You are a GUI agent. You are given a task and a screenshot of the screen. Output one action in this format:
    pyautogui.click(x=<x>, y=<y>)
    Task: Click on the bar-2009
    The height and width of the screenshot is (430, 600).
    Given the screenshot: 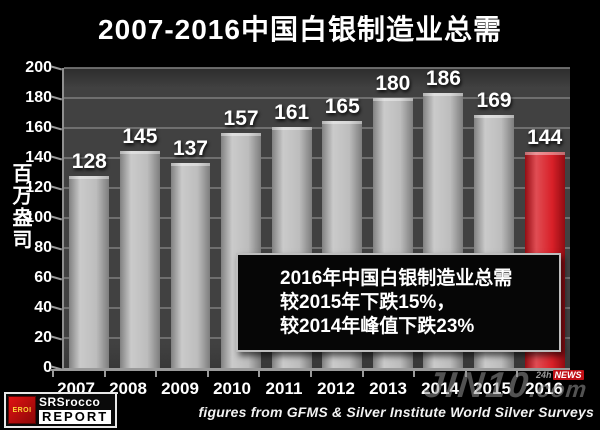 What is the action you would take?
    pyautogui.click(x=190, y=265)
    